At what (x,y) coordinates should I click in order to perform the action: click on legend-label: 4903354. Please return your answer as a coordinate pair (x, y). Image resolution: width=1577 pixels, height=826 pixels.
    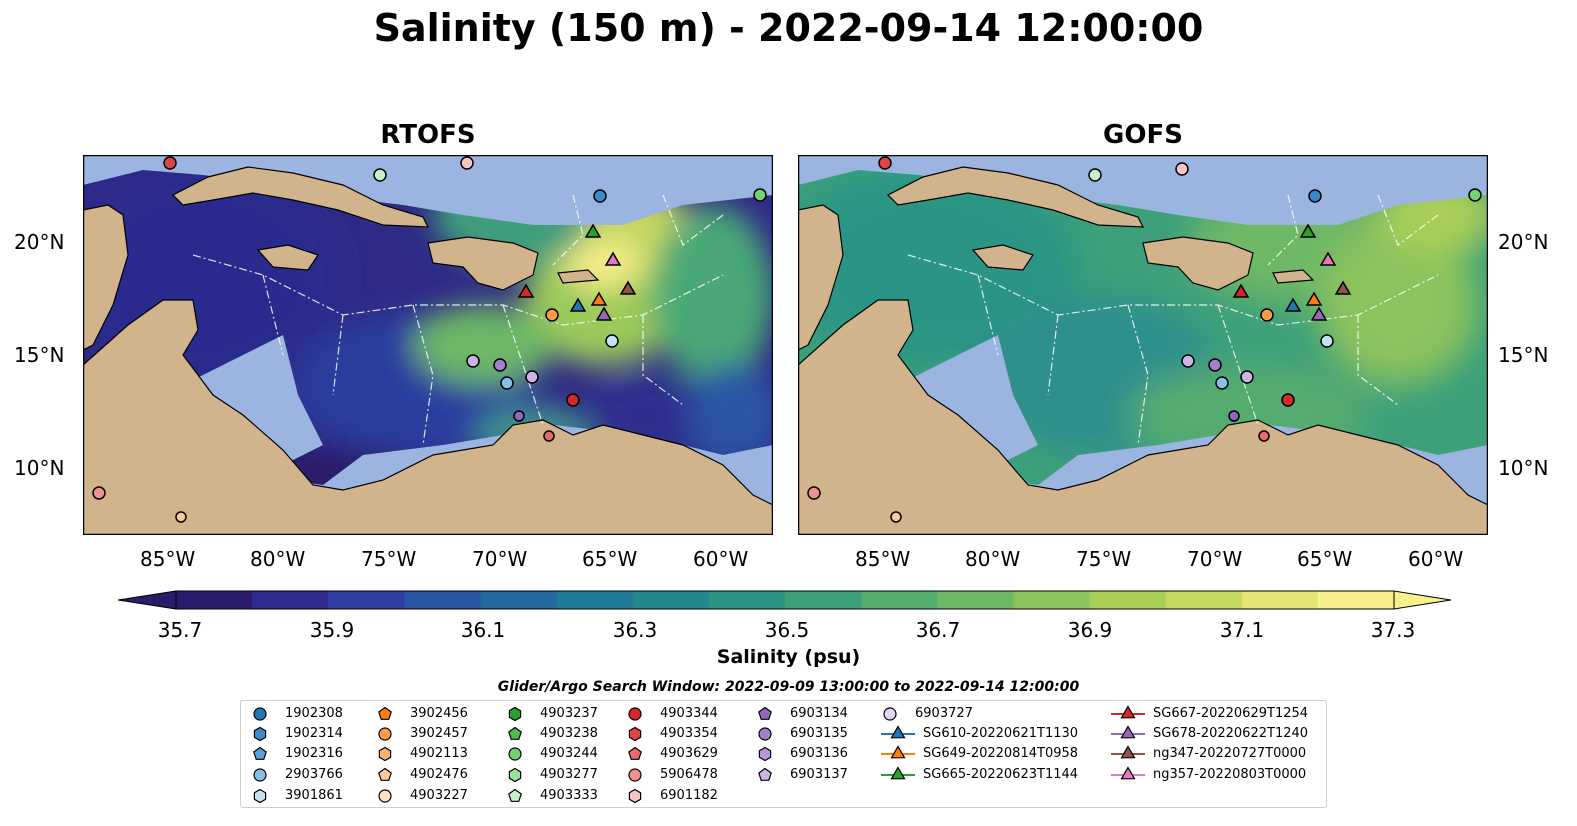
    Looking at the image, I should click on (689, 733).